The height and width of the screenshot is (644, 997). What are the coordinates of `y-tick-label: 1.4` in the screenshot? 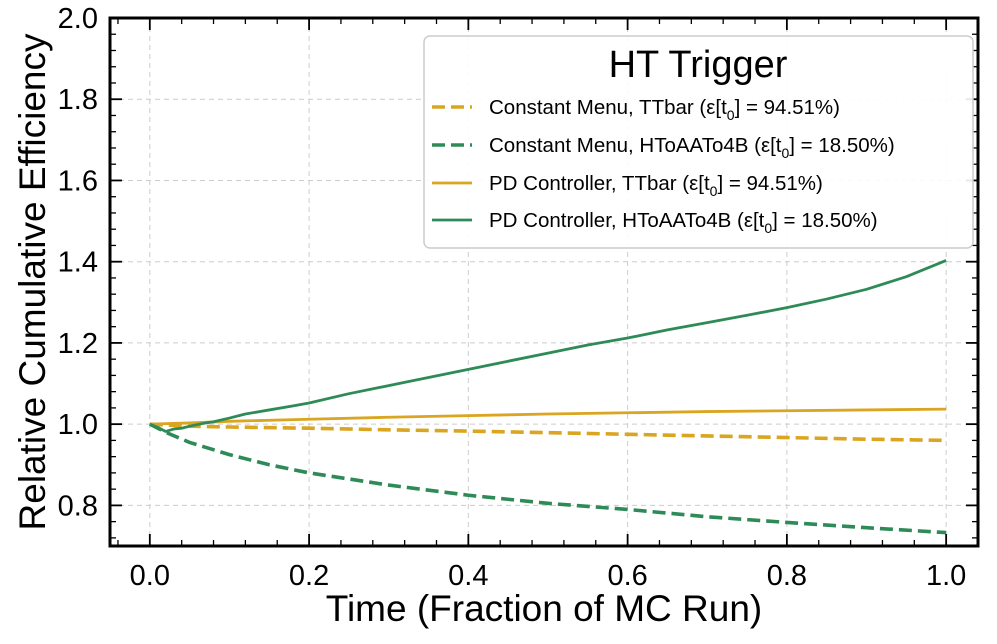 It's located at (78, 263).